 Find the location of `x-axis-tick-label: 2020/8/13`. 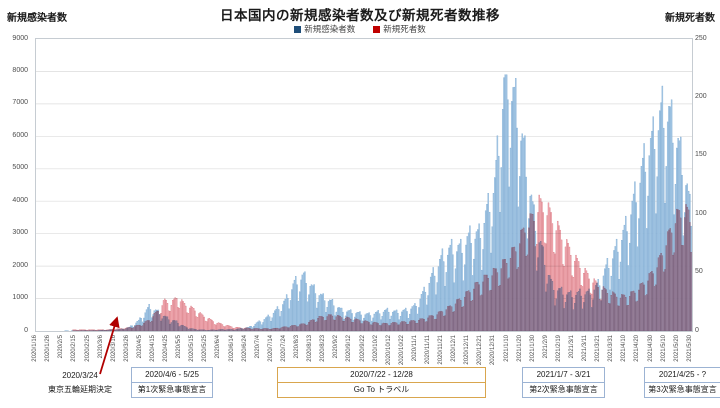

x-axis-tick-label: 2020/8/13 is located at coordinates (310, 348).